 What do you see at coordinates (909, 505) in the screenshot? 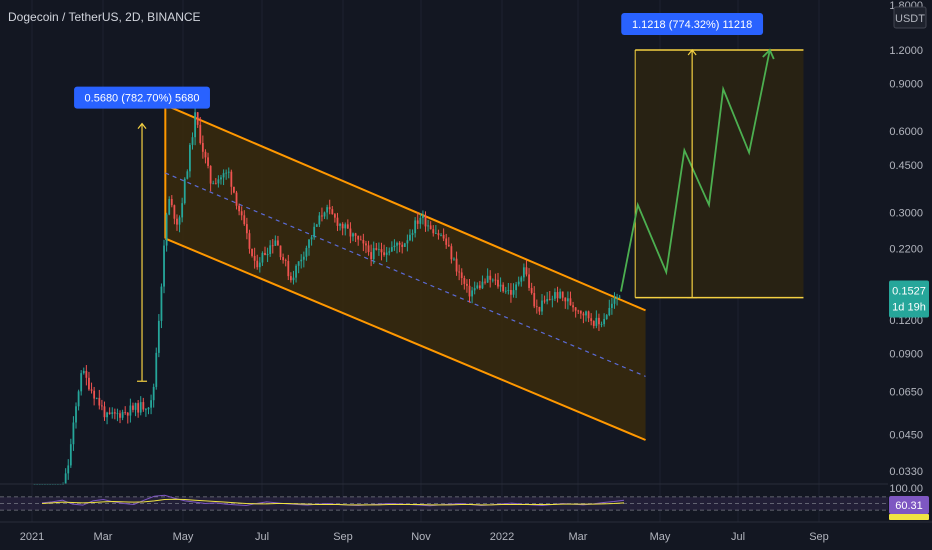
I see `rsi-value-badge` at bounding box center [909, 505].